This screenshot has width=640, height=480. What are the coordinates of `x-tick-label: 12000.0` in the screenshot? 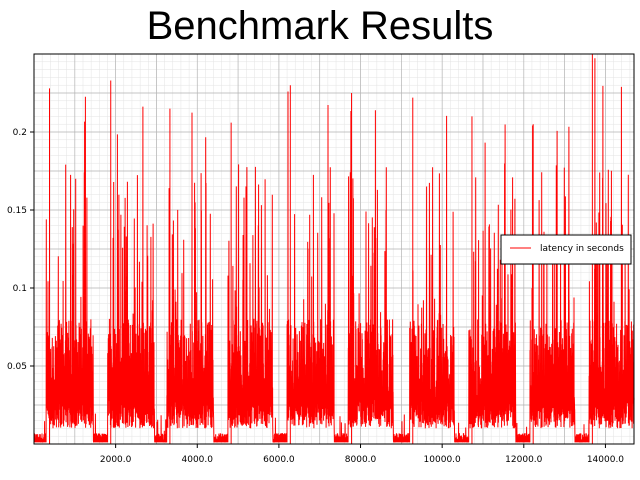 It's located at (523, 460).